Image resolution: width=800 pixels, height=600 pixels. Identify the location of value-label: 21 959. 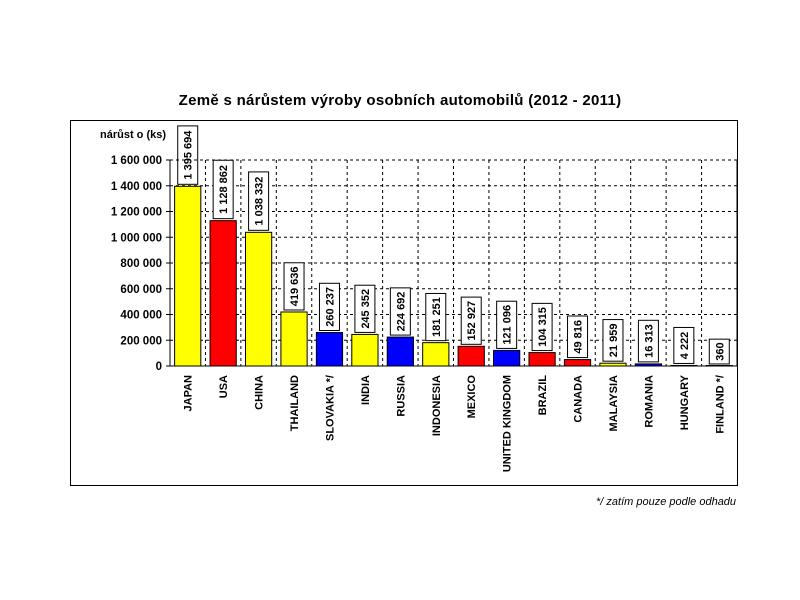
(614, 341).